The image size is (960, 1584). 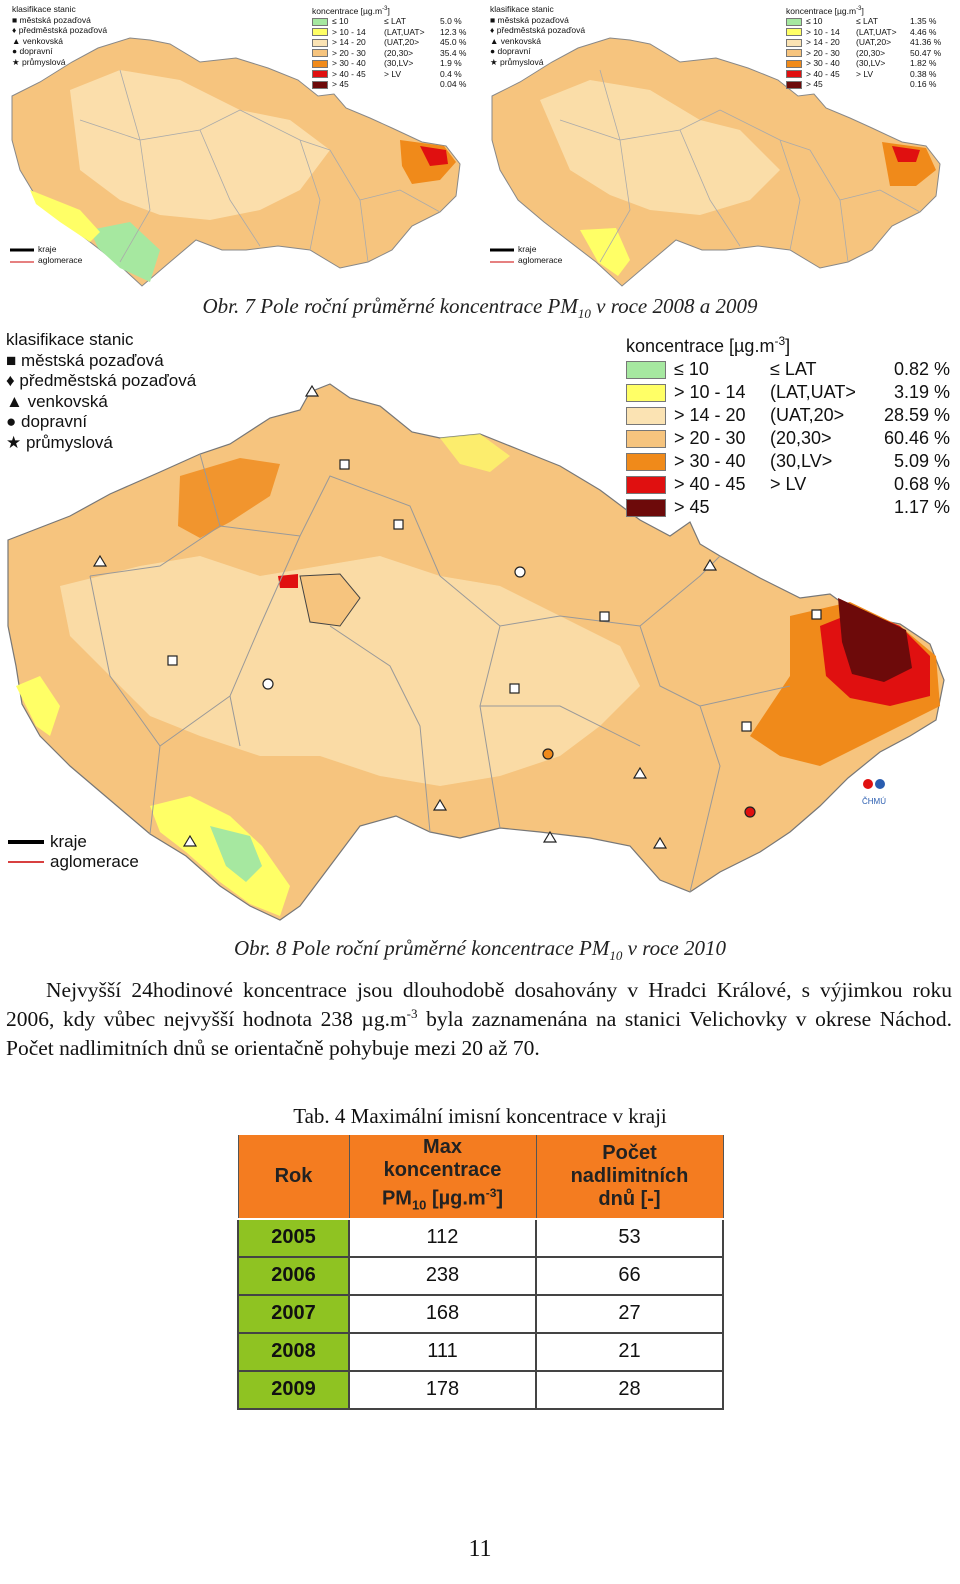 I want to click on zone-praha-red, so click(x=288, y=581).